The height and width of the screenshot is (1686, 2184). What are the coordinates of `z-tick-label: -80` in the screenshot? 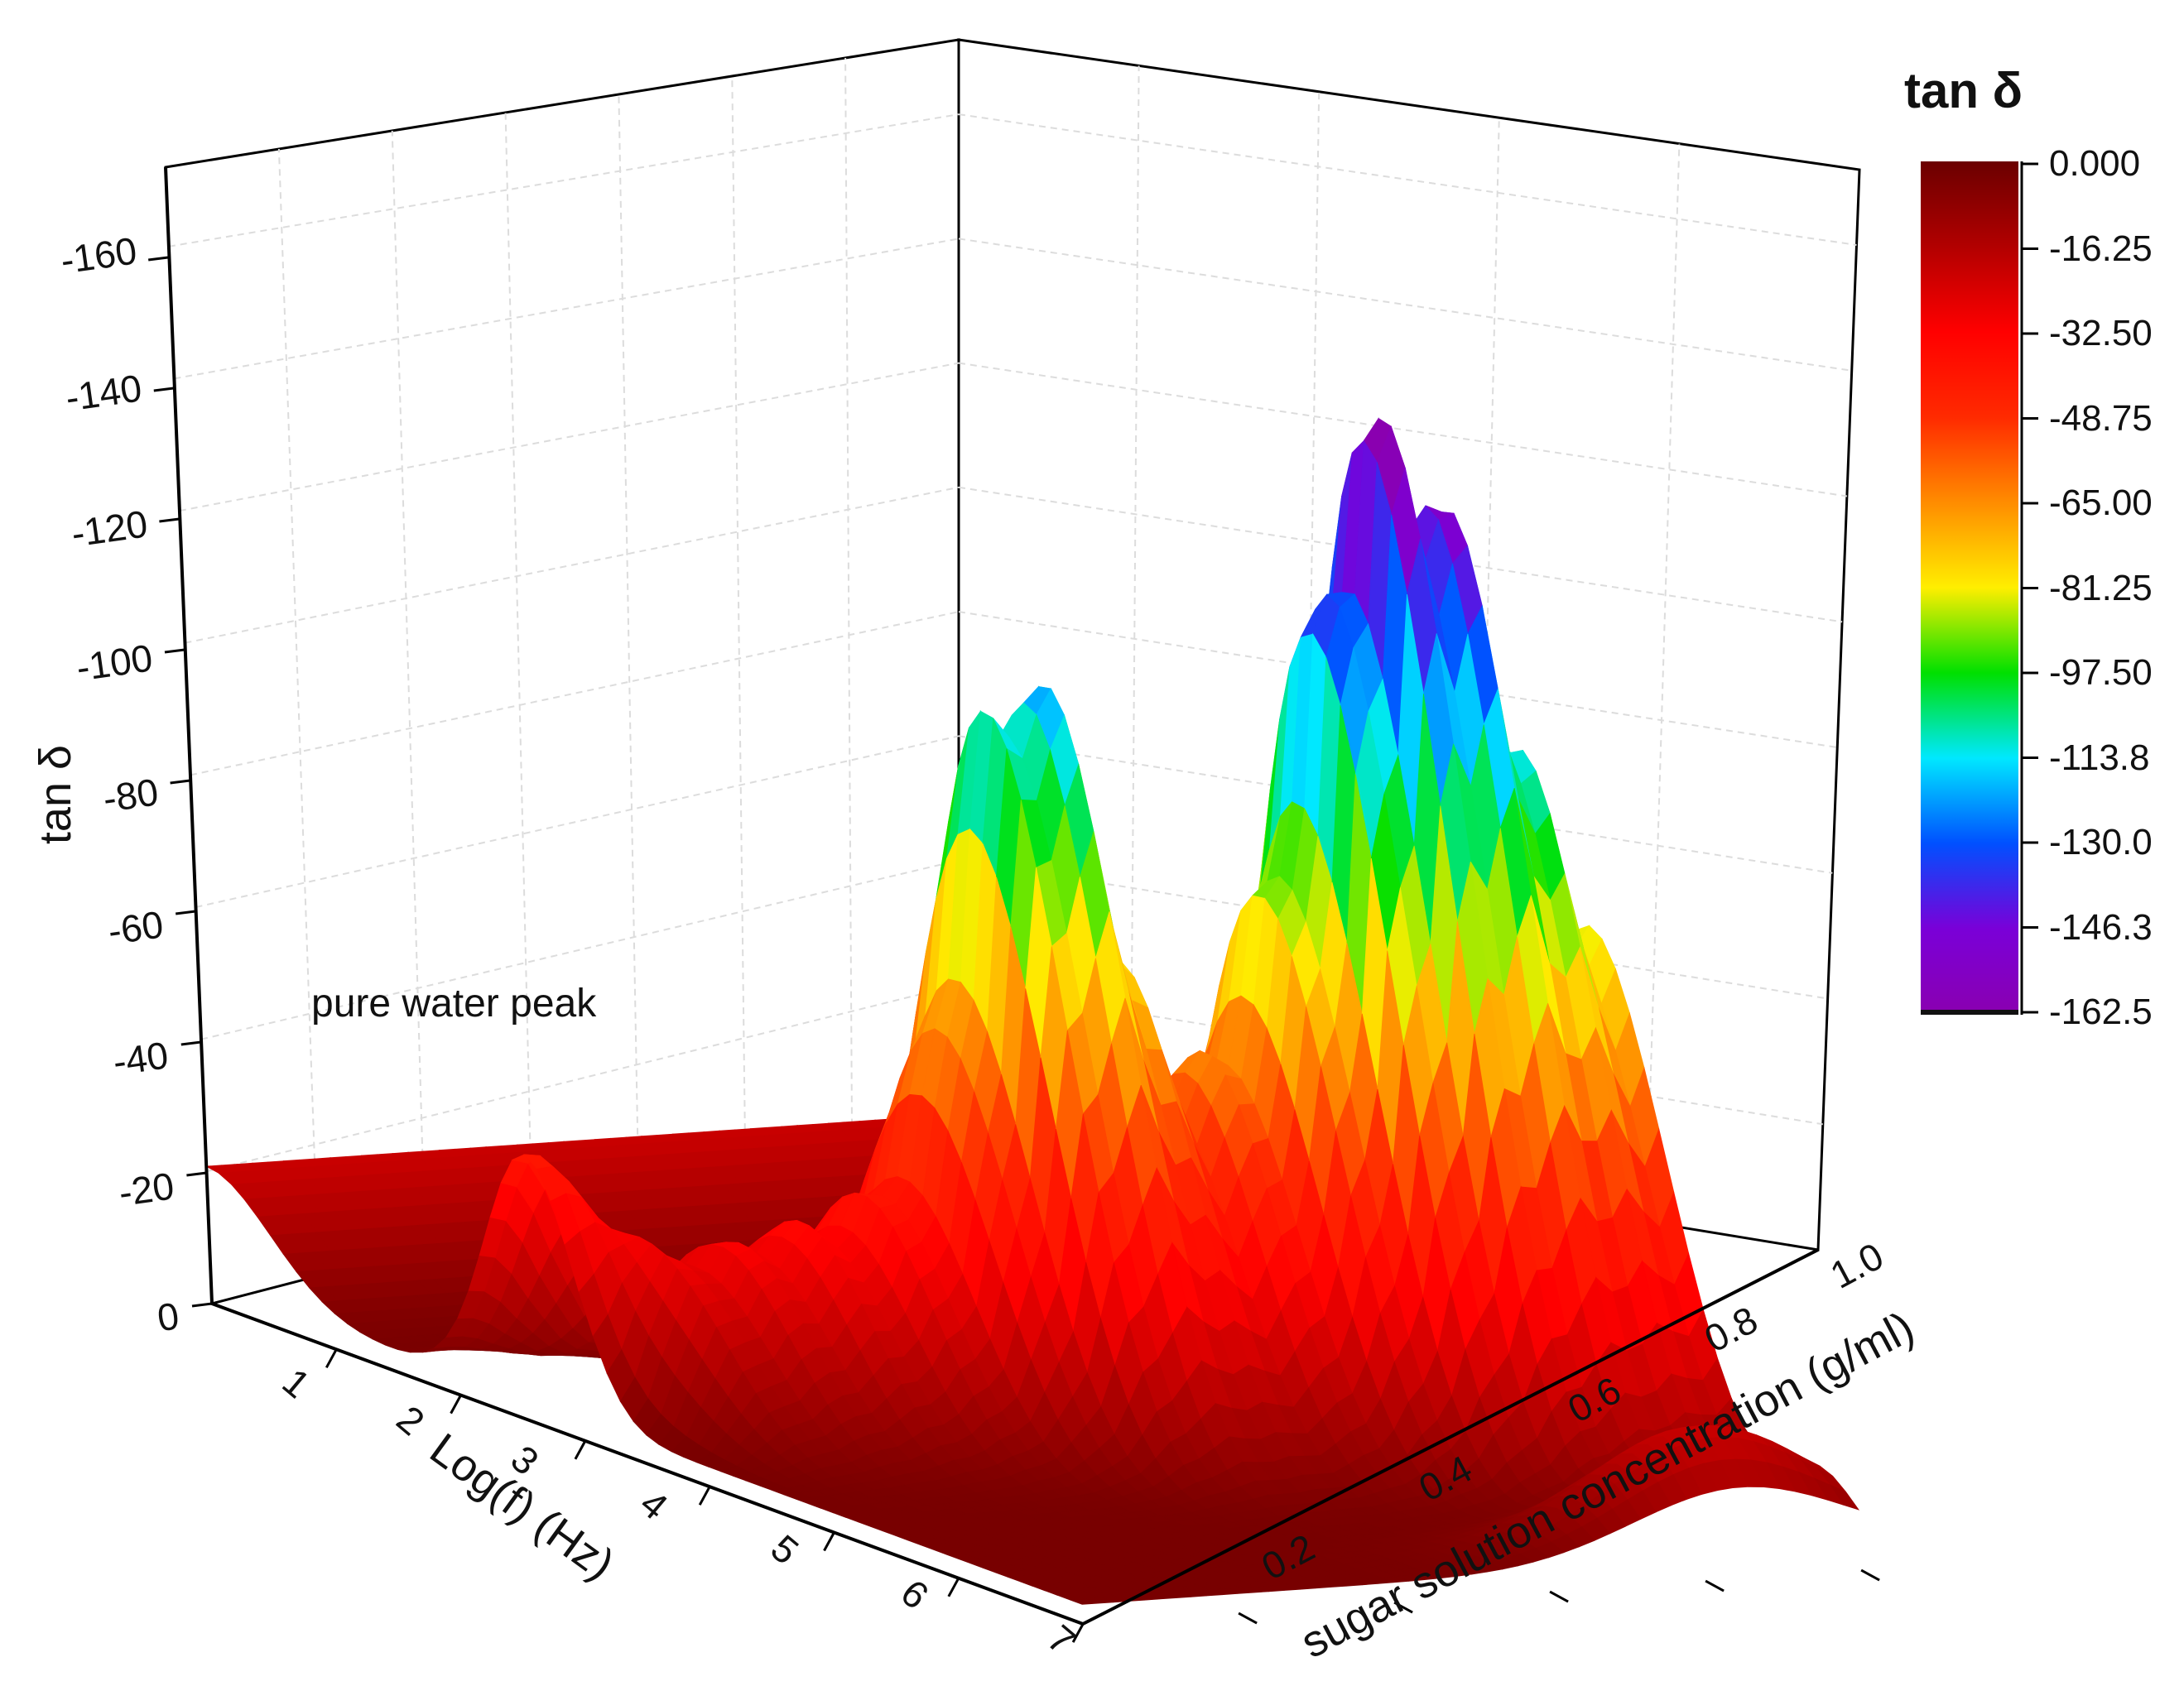 It's located at (130, 795).